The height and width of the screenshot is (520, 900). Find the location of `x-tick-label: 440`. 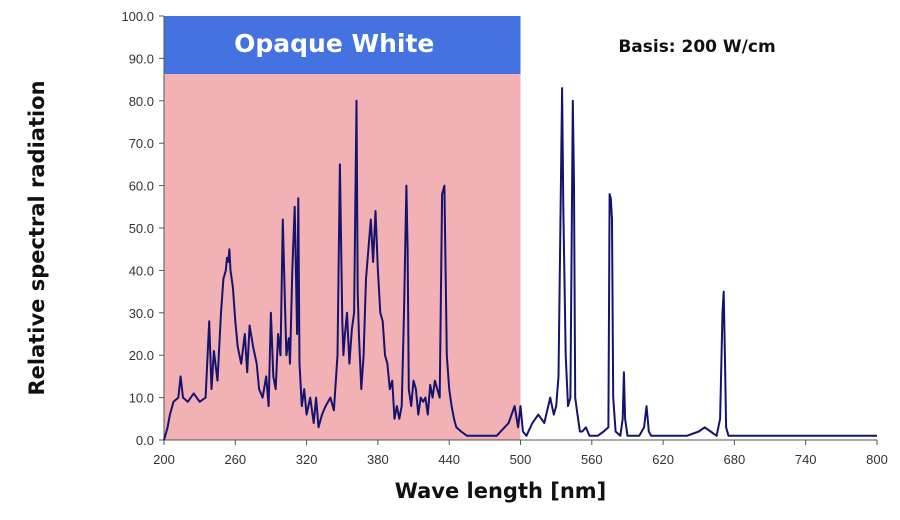

x-tick-label: 440 is located at coordinates (449, 459).